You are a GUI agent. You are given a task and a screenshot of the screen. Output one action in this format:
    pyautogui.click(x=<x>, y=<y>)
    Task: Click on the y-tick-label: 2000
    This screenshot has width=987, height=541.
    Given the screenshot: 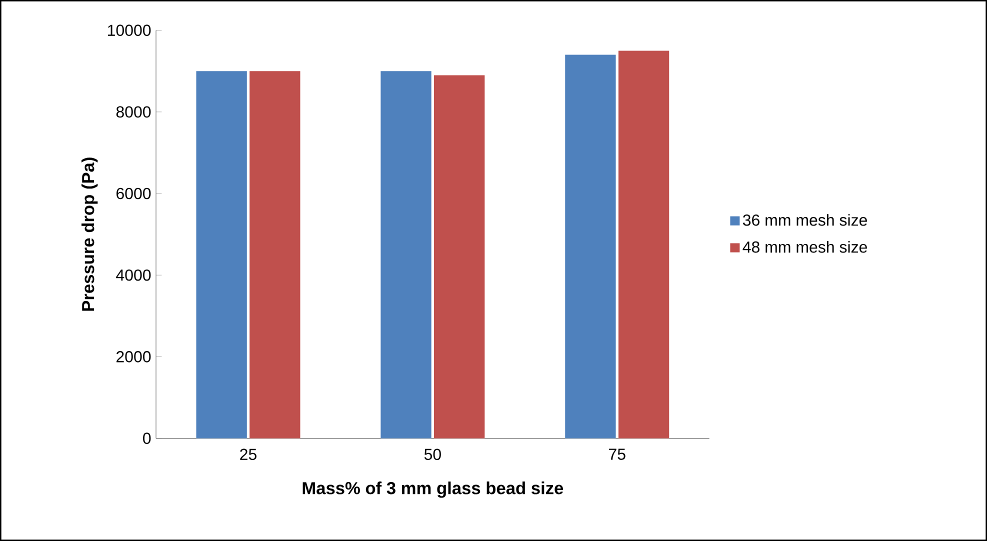 What is the action you would take?
    pyautogui.click(x=133, y=356)
    